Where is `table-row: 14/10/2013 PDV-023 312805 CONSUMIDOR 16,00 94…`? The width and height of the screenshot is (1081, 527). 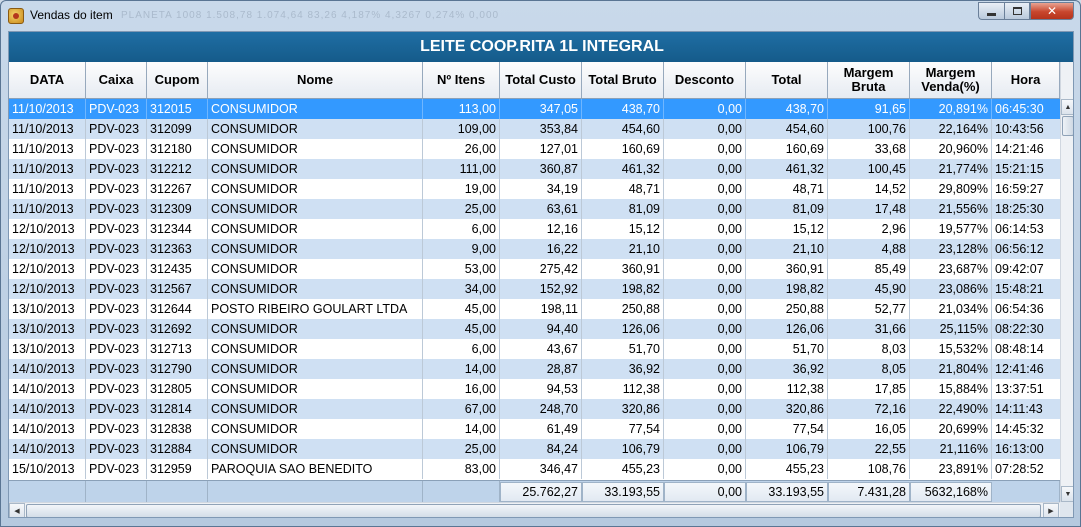
table-row: 14/10/2013 PDV-023 312805 CONSUMIDOR 16,00 94… is located at coordinates (534, 389).